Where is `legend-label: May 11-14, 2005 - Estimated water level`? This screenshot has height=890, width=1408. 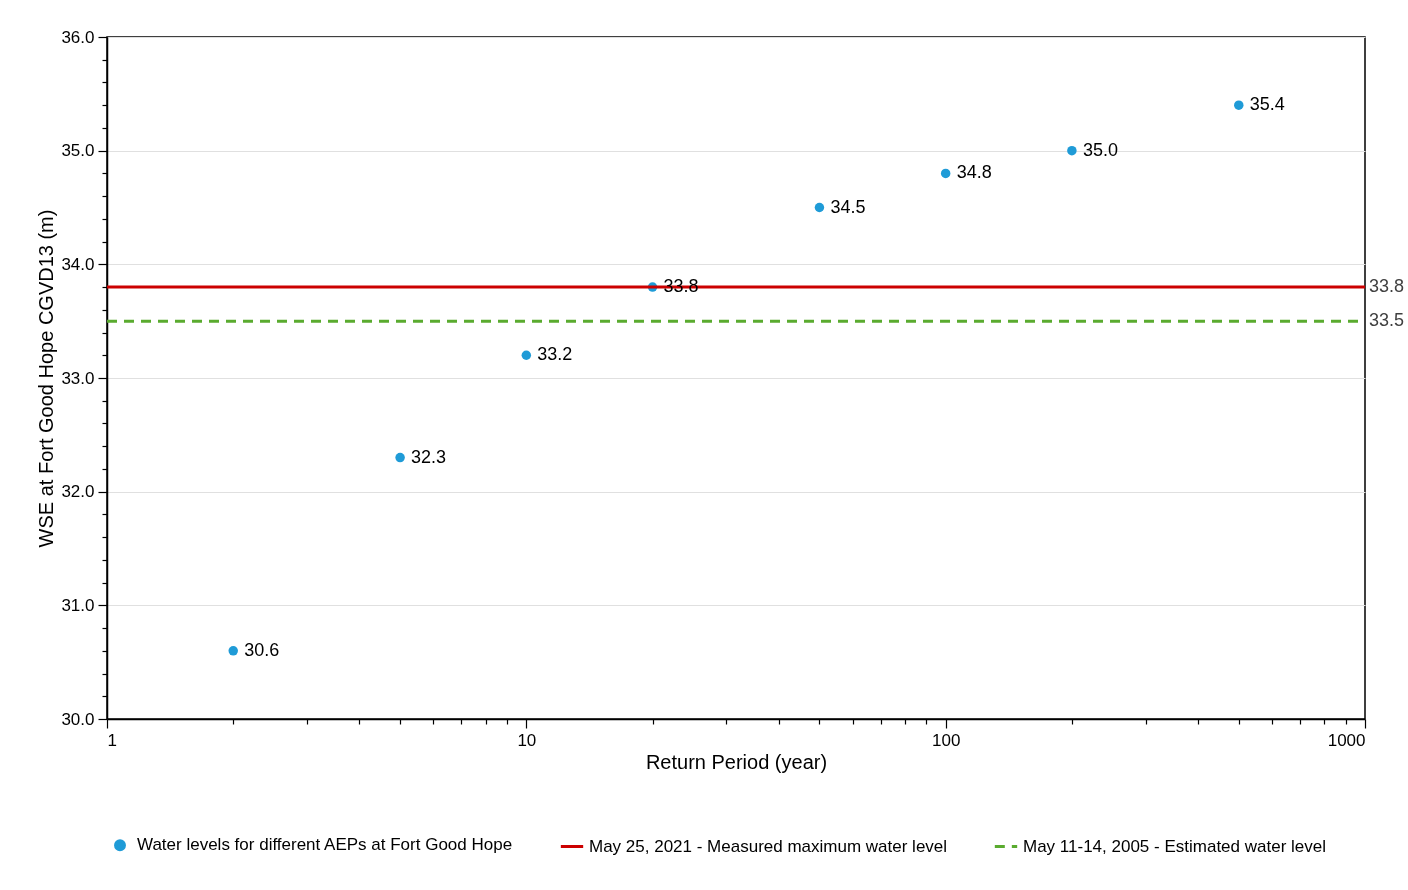
legend-label: May 11-14, 2005 - Estimated water level is located at coordinates (1174, 846).